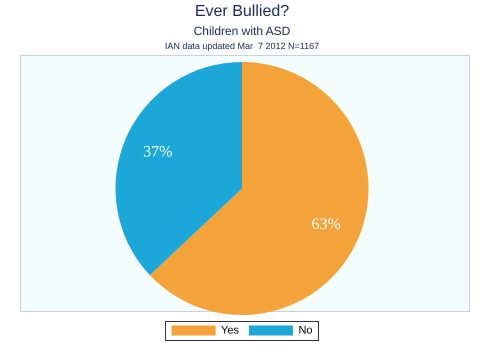 This screenshot has width=484, height=352. I want to click on legend-label: No, so click(305, 330).